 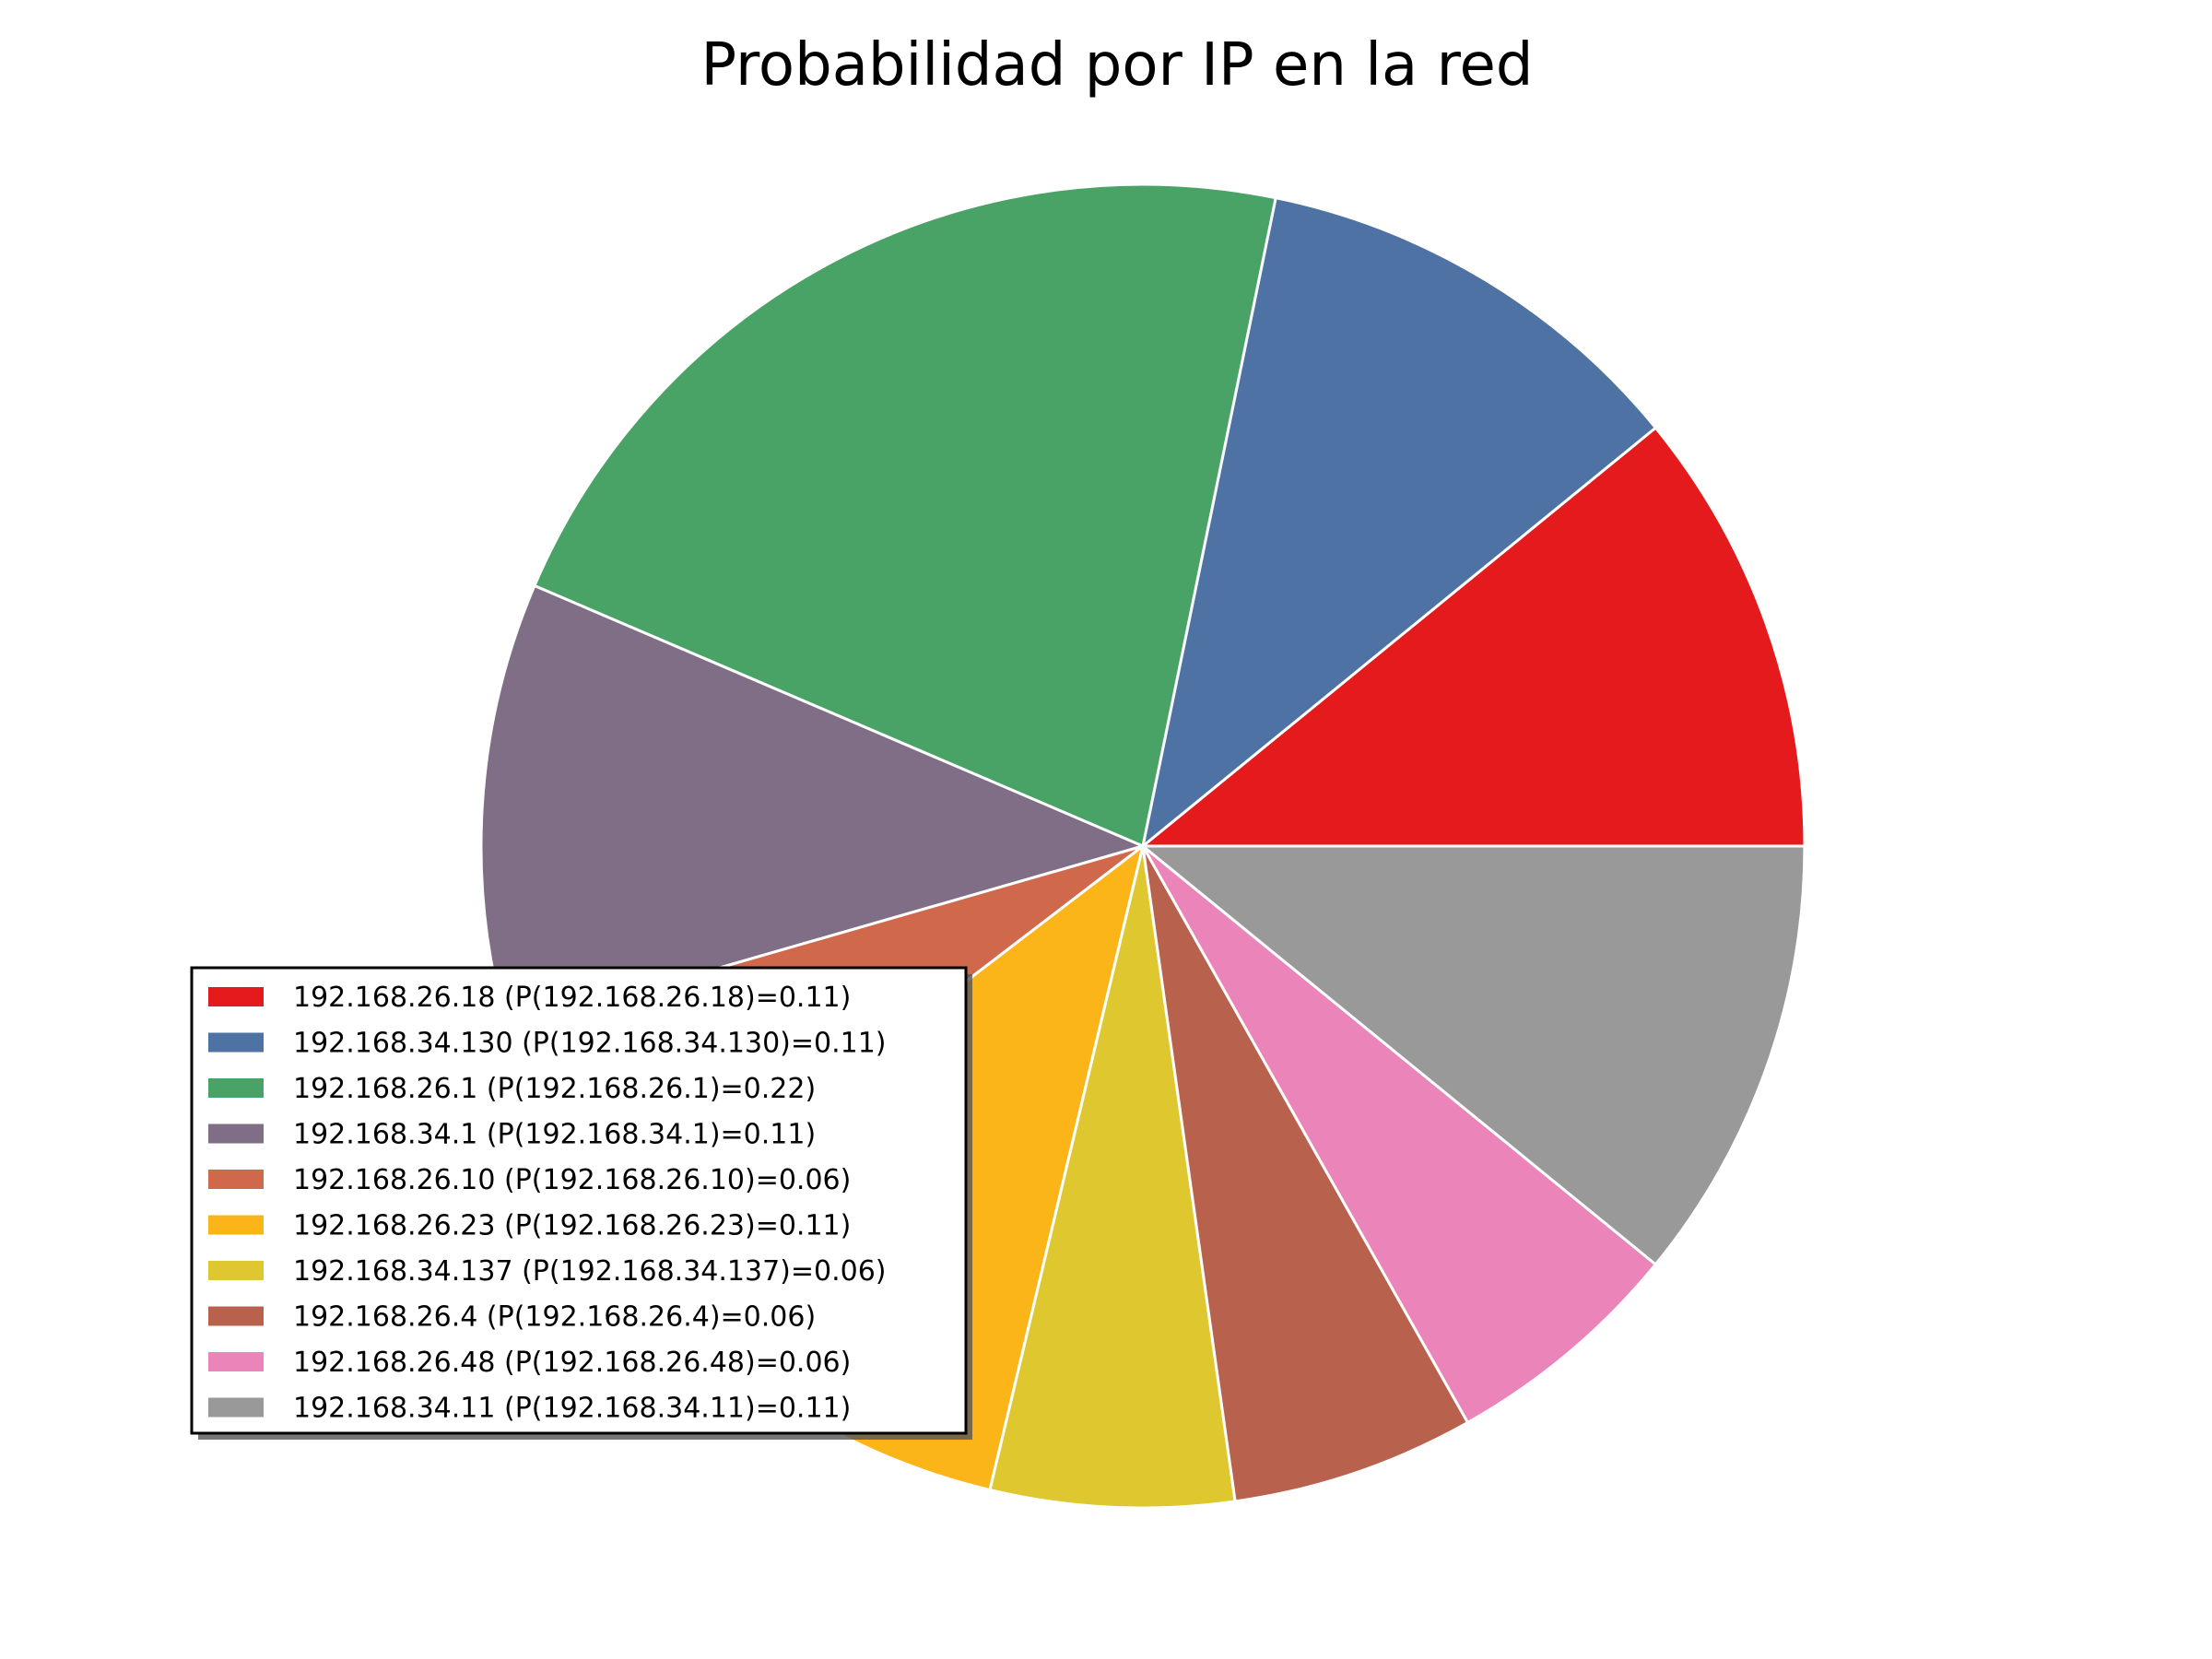 I want to click on legend-label-1: 192.168.26.18 (P(192.168.26.18)=0.11), so click(x=572, y=998).